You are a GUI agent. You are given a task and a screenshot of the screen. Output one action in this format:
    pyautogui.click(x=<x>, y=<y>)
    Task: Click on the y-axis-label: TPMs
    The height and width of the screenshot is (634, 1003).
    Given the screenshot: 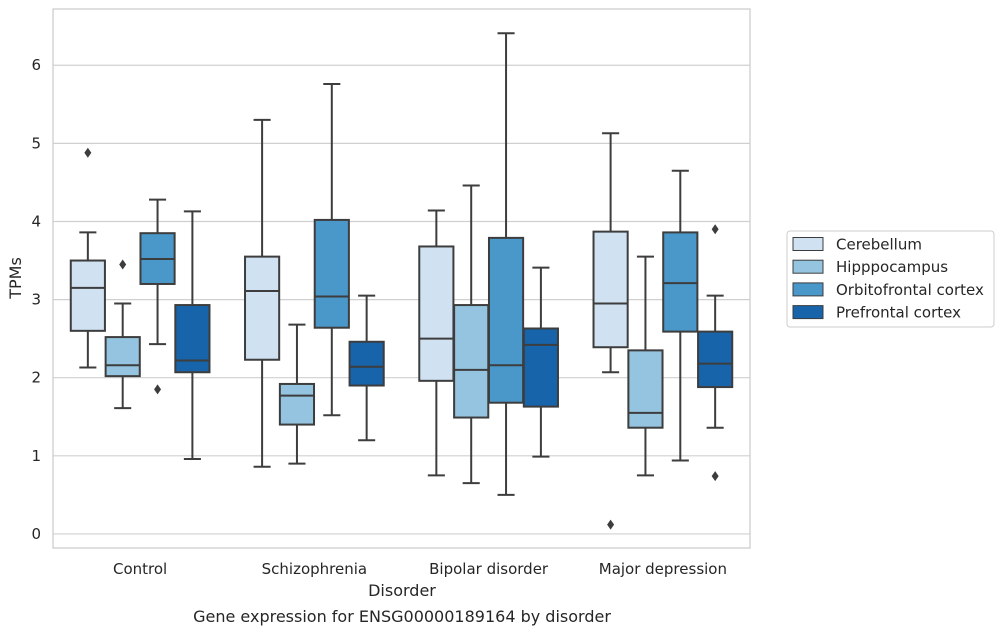 What is the action you would take?
    pyautogui.click(x=15, y=278)
    